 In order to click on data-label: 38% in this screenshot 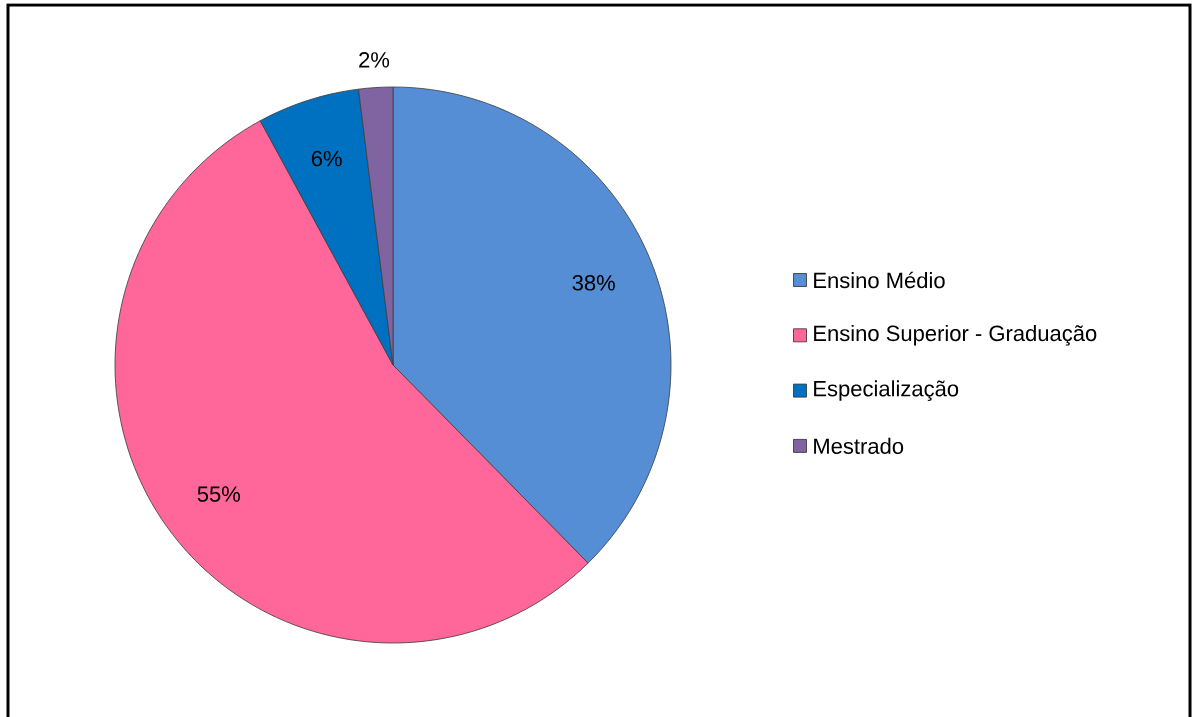, I will do `click(593, 283)`.